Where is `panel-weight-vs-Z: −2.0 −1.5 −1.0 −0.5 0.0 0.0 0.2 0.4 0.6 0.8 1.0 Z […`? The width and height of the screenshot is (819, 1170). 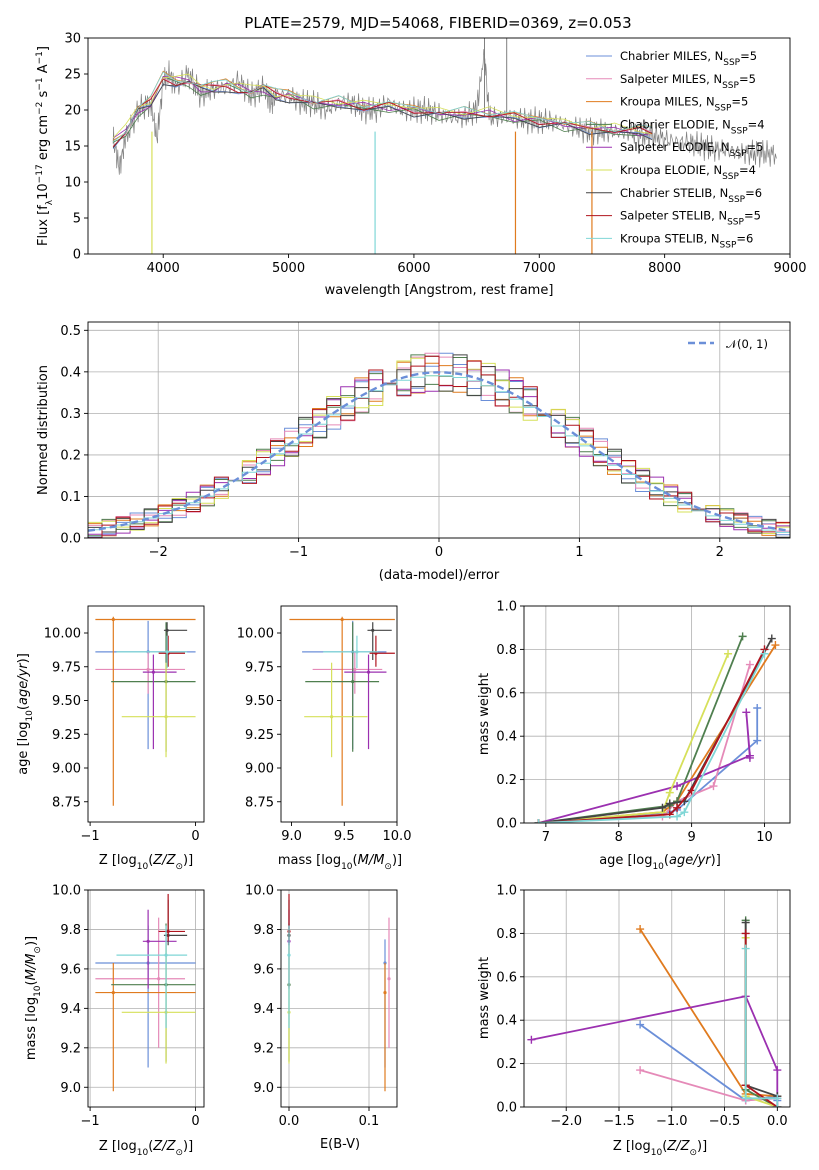 panel-weight-vs-Z: −2.0 −1.5 −1.0 −0.5 0.0 0.0 0.2 0.4 0.6 0.8 1.0 Z [… is located at coordinates (634, 1021).